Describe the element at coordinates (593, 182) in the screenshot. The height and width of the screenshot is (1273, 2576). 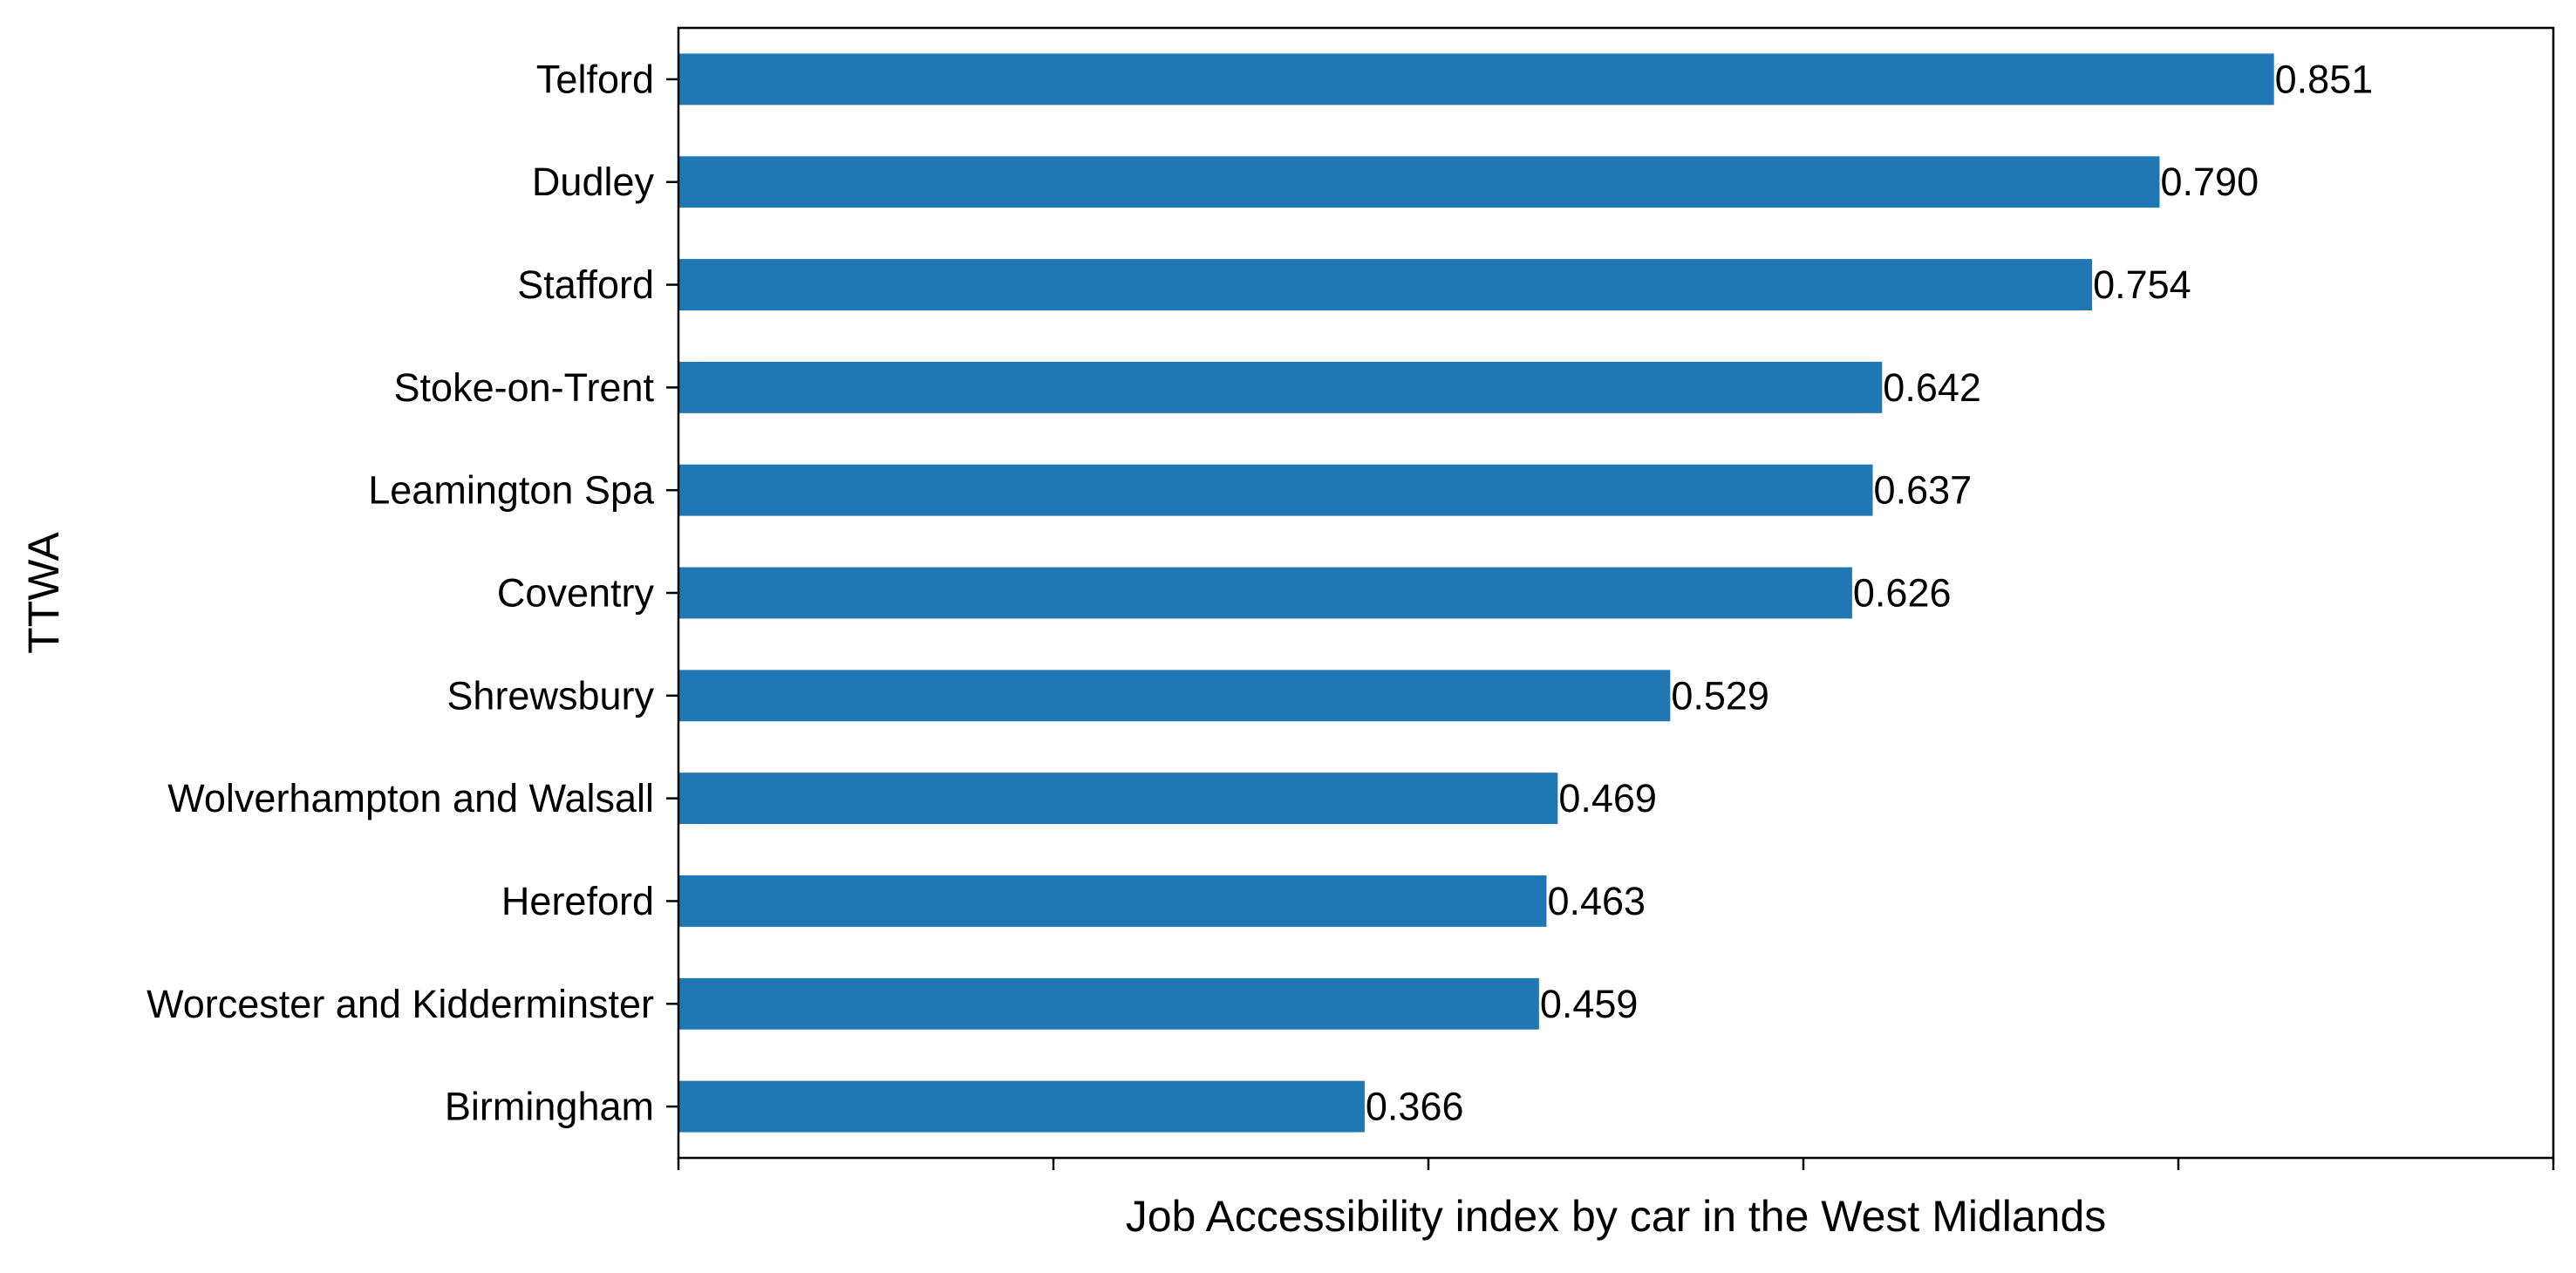
I see `y-tick-label: Dudley` at that location.